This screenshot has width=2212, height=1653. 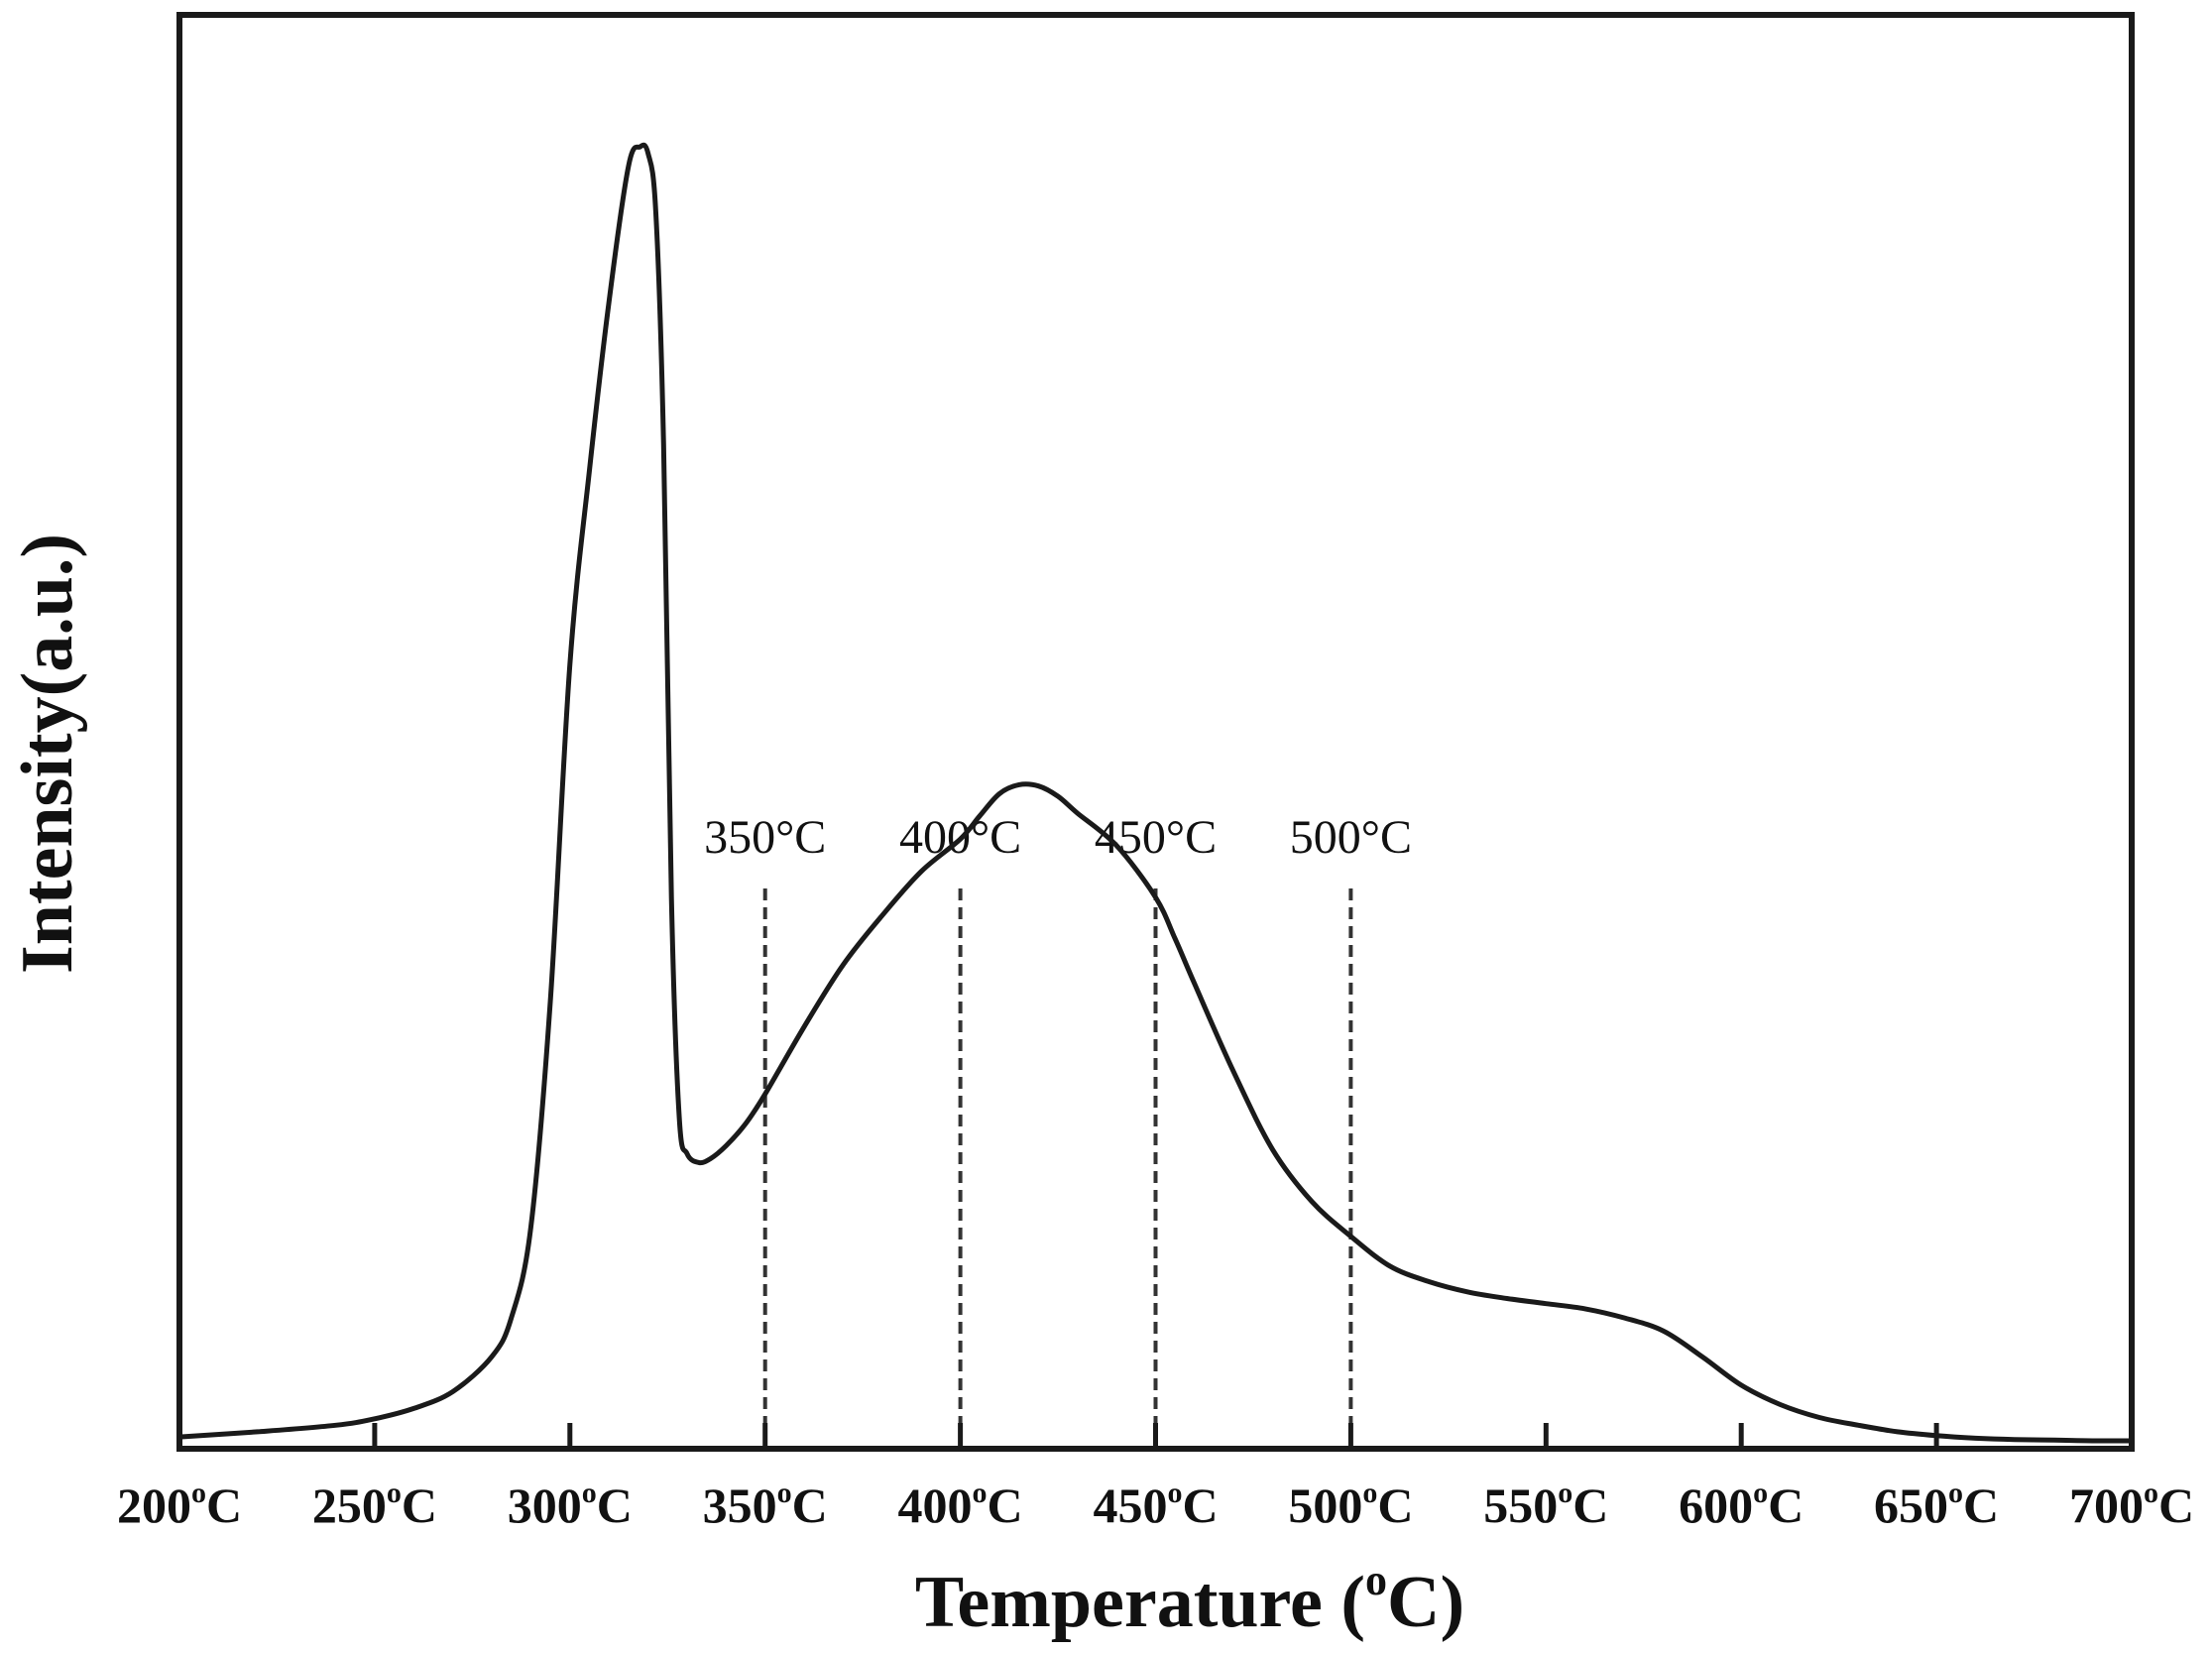 I want to click on x-tick-label-650: 650oC, so click(x=1936, y=1504).